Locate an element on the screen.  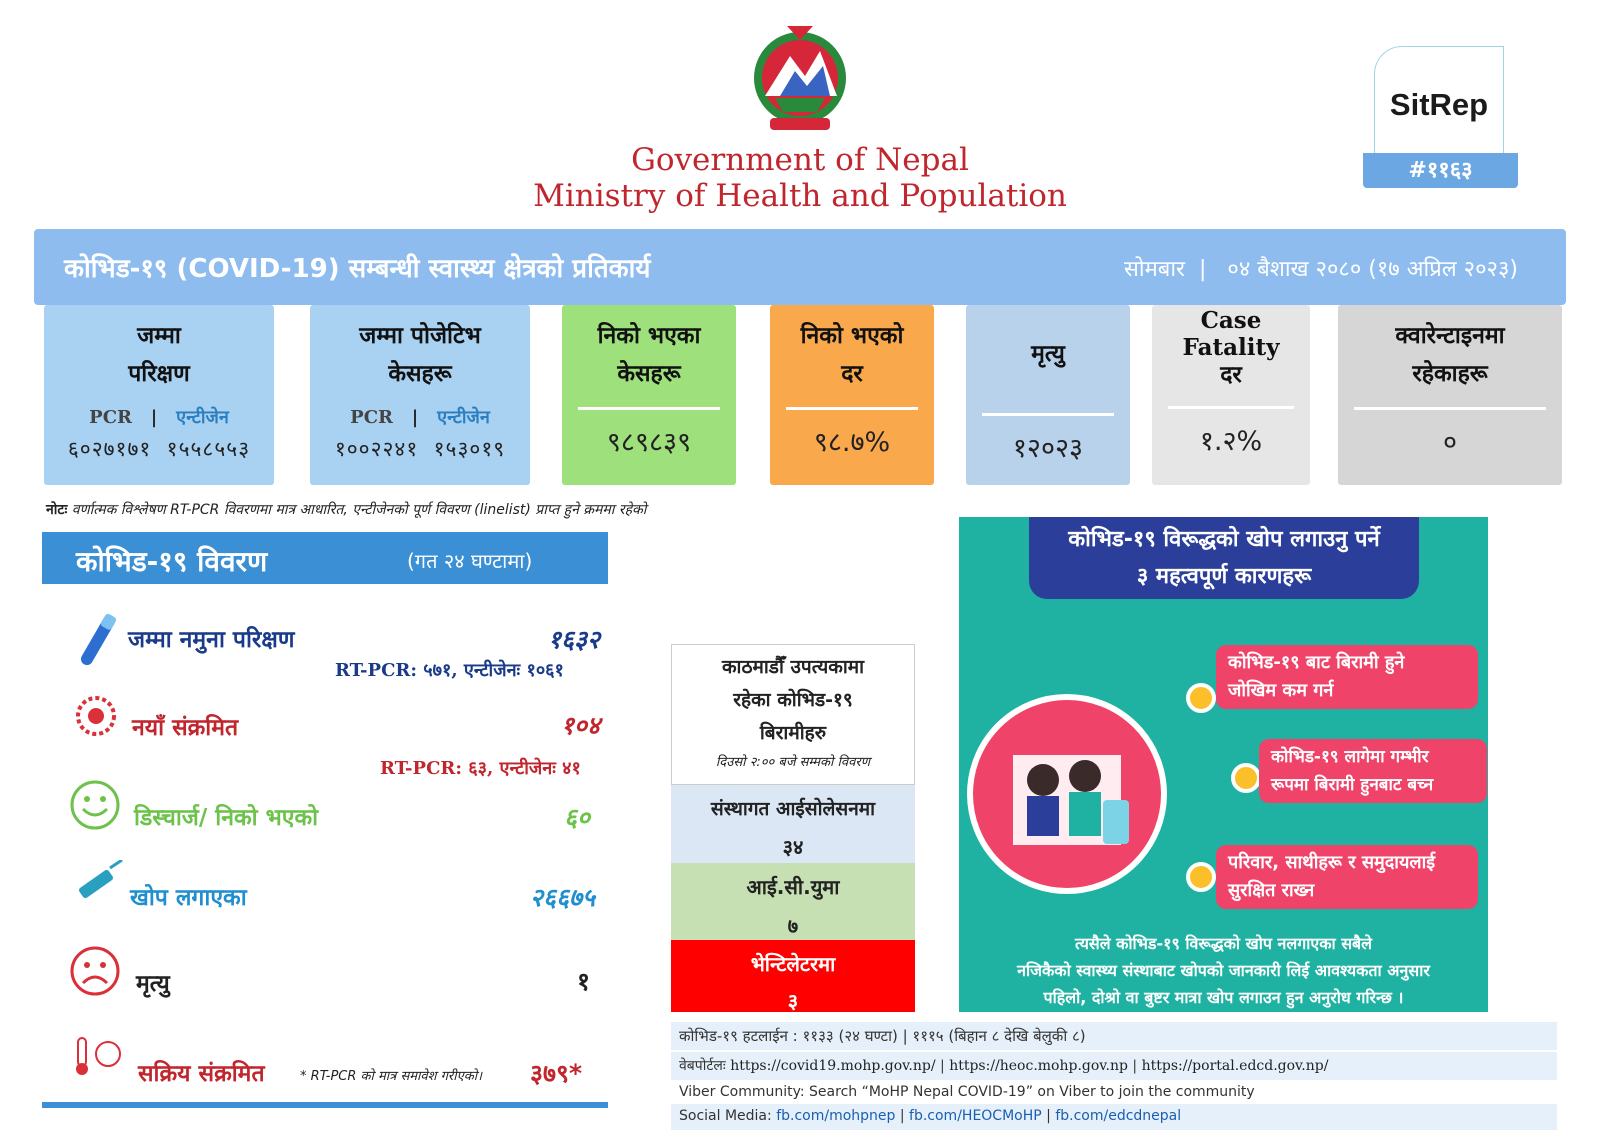
vaccinated-label: खोप लगाएका is located at coordinates (188, 898).